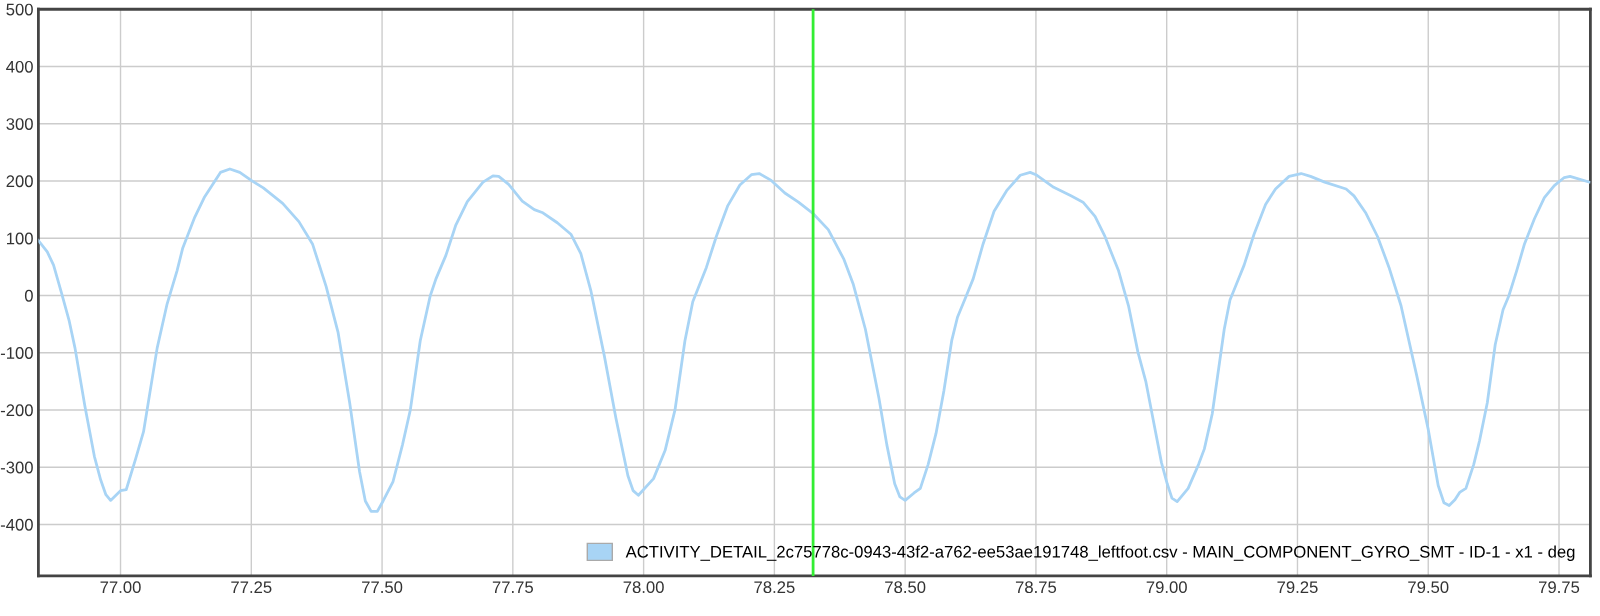  I want to click on x-tick-label: 77.00, so click(120, 587).